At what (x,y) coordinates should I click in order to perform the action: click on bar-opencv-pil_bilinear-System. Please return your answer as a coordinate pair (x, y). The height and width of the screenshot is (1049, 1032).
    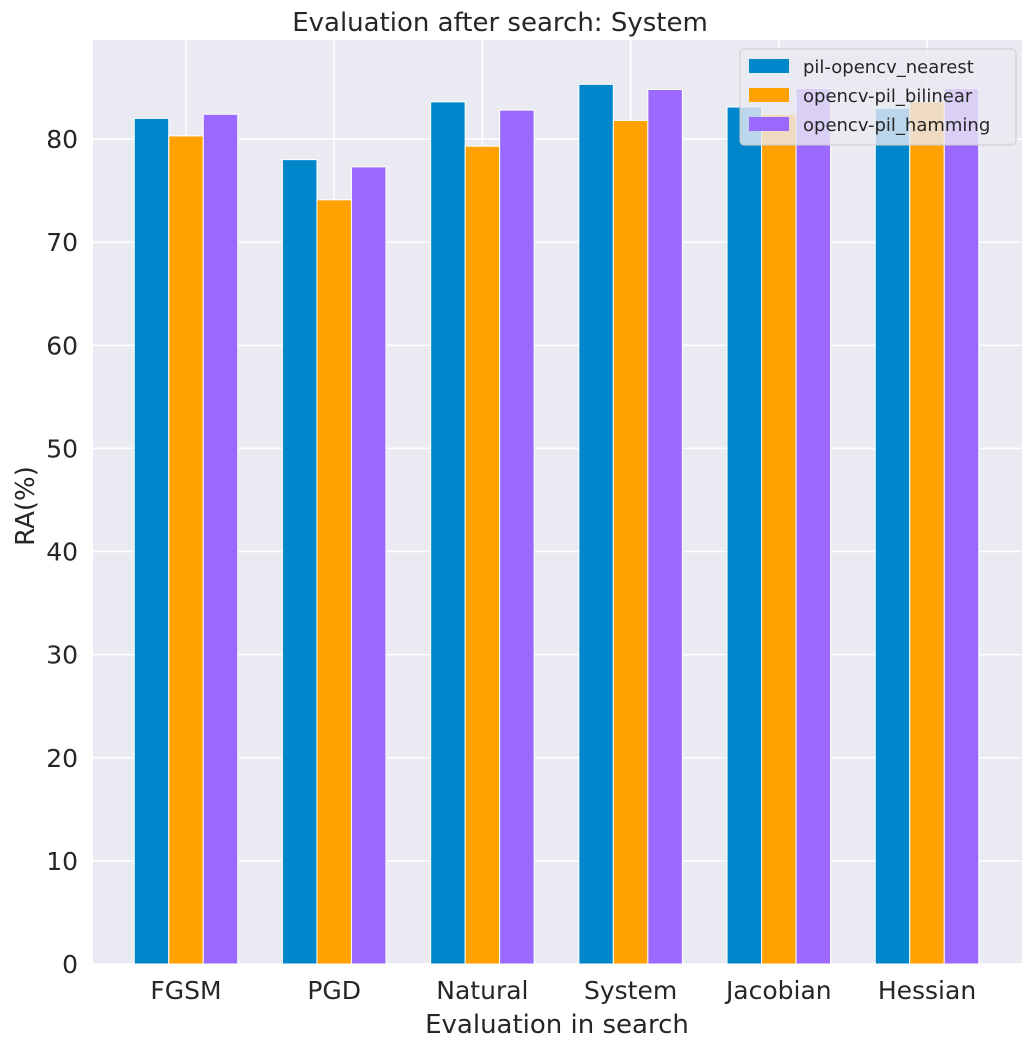
    Looking at the image, I should click on (630, 542).